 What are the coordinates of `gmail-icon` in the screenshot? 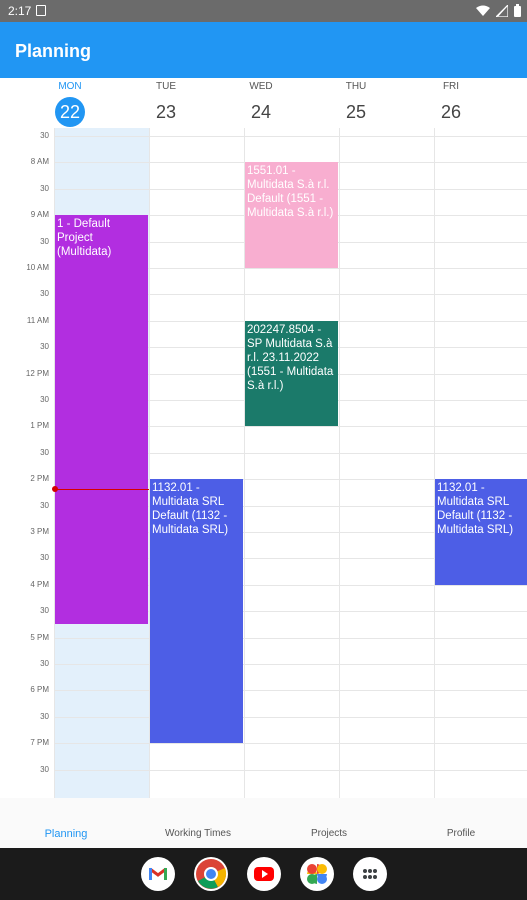 It's located at (158, 874).